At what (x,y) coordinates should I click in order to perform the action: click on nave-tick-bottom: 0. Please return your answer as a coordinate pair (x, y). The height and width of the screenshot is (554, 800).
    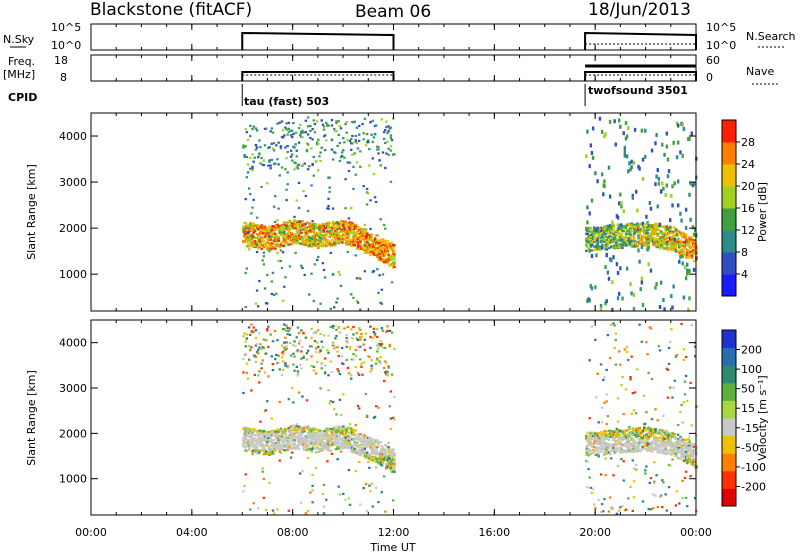
    Looking at the image, I should click on (709, 77).